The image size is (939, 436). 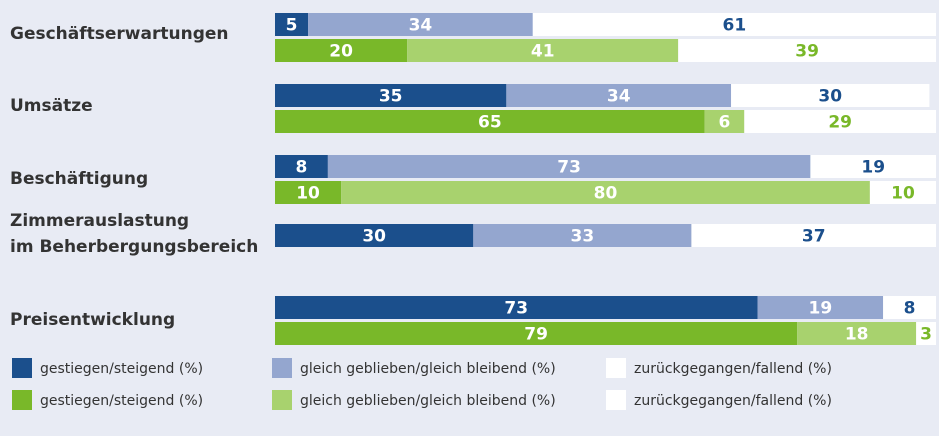 I want to click on value-label: 65, so click(x=490, y=123).